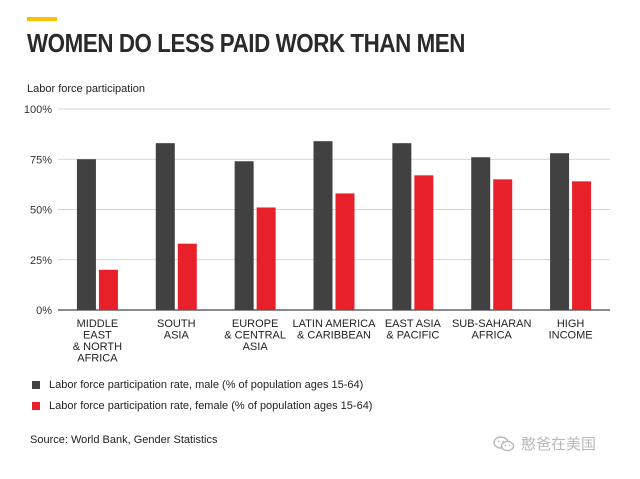 The height and width of the screenshot is (479, 640). Describe the element at coordinates (124, 440) in the screenshot. I see `source-note: Source: World Bank, Gender Statistics` at that location.